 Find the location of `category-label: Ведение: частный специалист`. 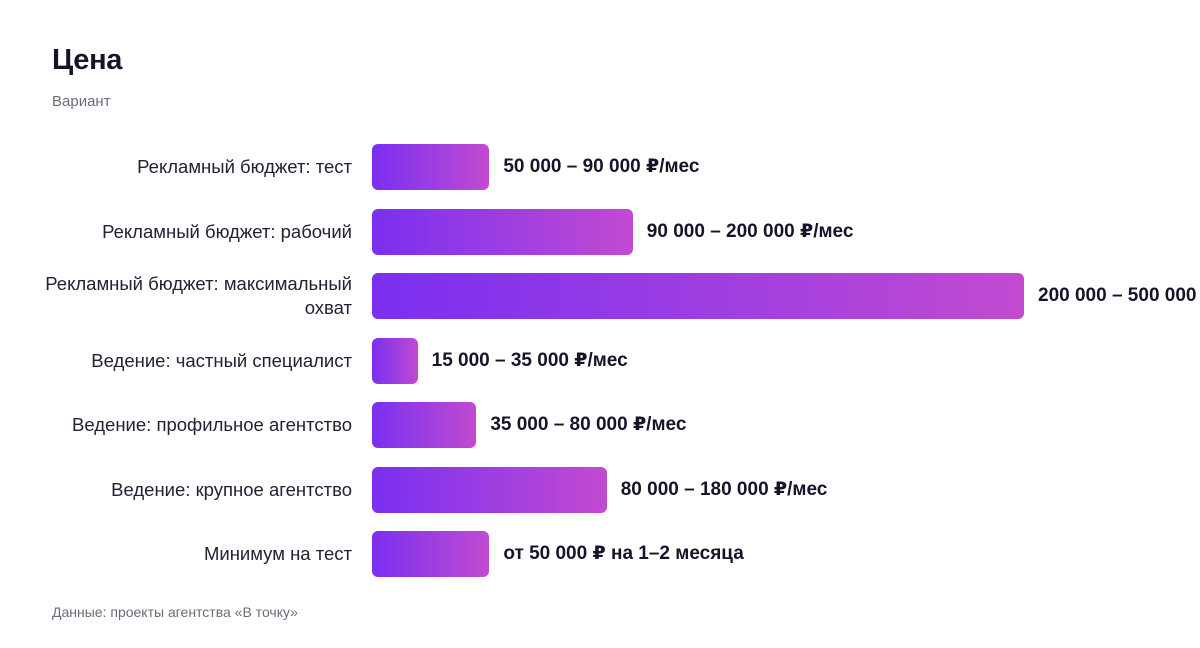

category-label: Ведение: частный специалист is located at coordinates (221, 360).